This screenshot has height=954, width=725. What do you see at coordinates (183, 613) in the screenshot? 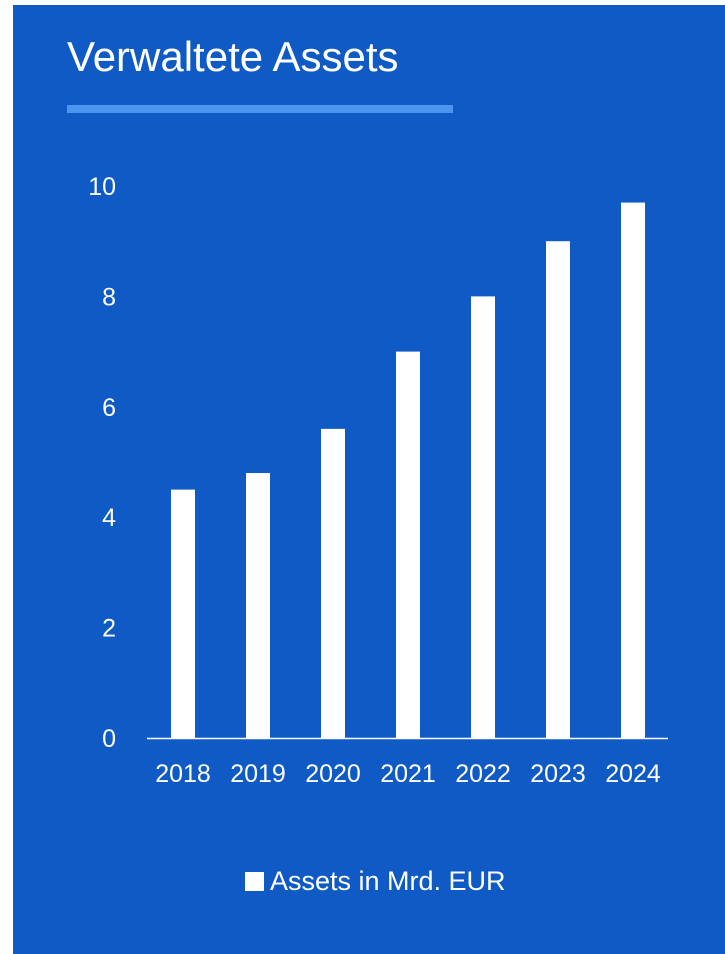
I see `bar-2018` at bounding box center [183, 613].